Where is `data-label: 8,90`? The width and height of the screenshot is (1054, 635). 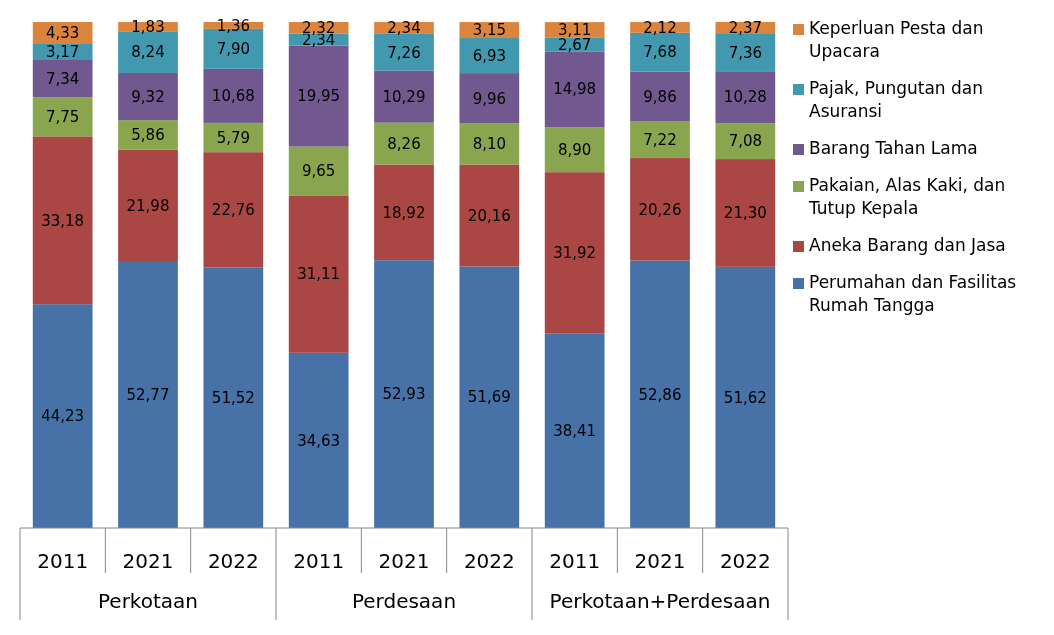 data-label: 8,90 is located at coordinates (574, 149).